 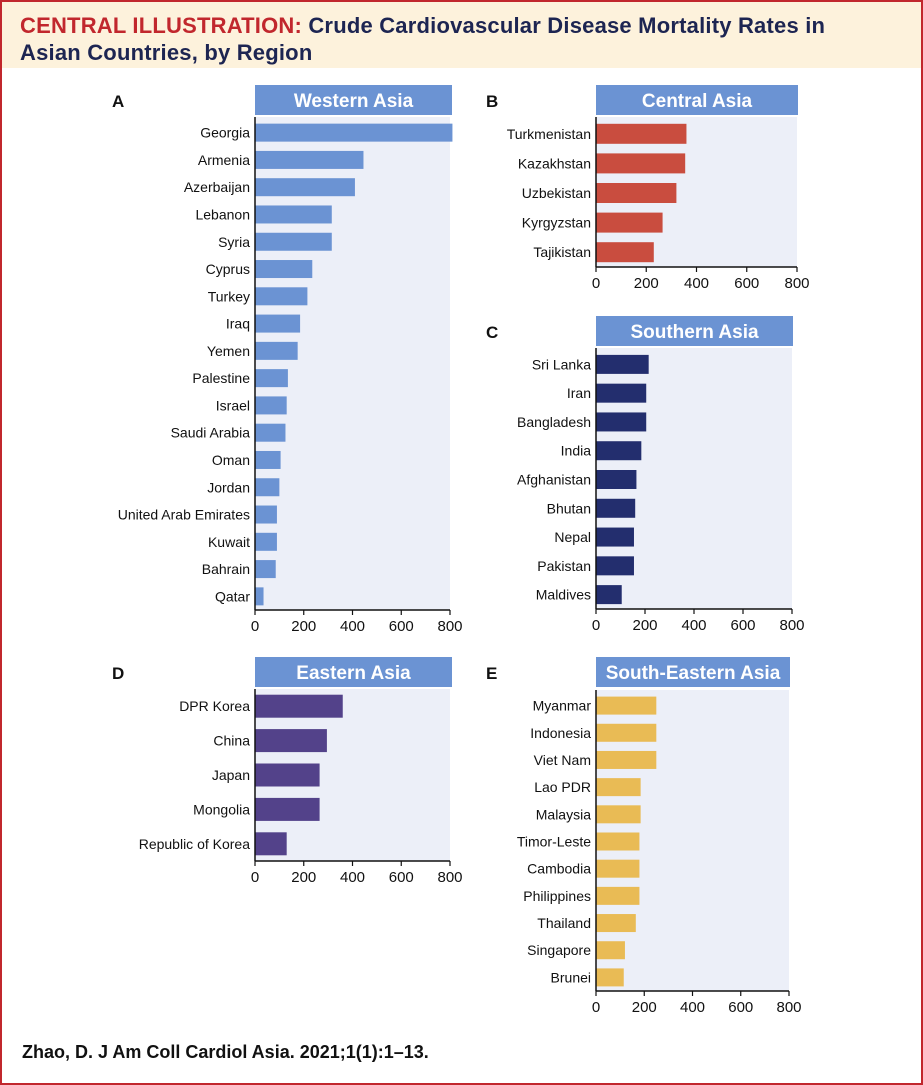 I want to click on panel-a-bar-lebanon, so click(x=293, y=214).